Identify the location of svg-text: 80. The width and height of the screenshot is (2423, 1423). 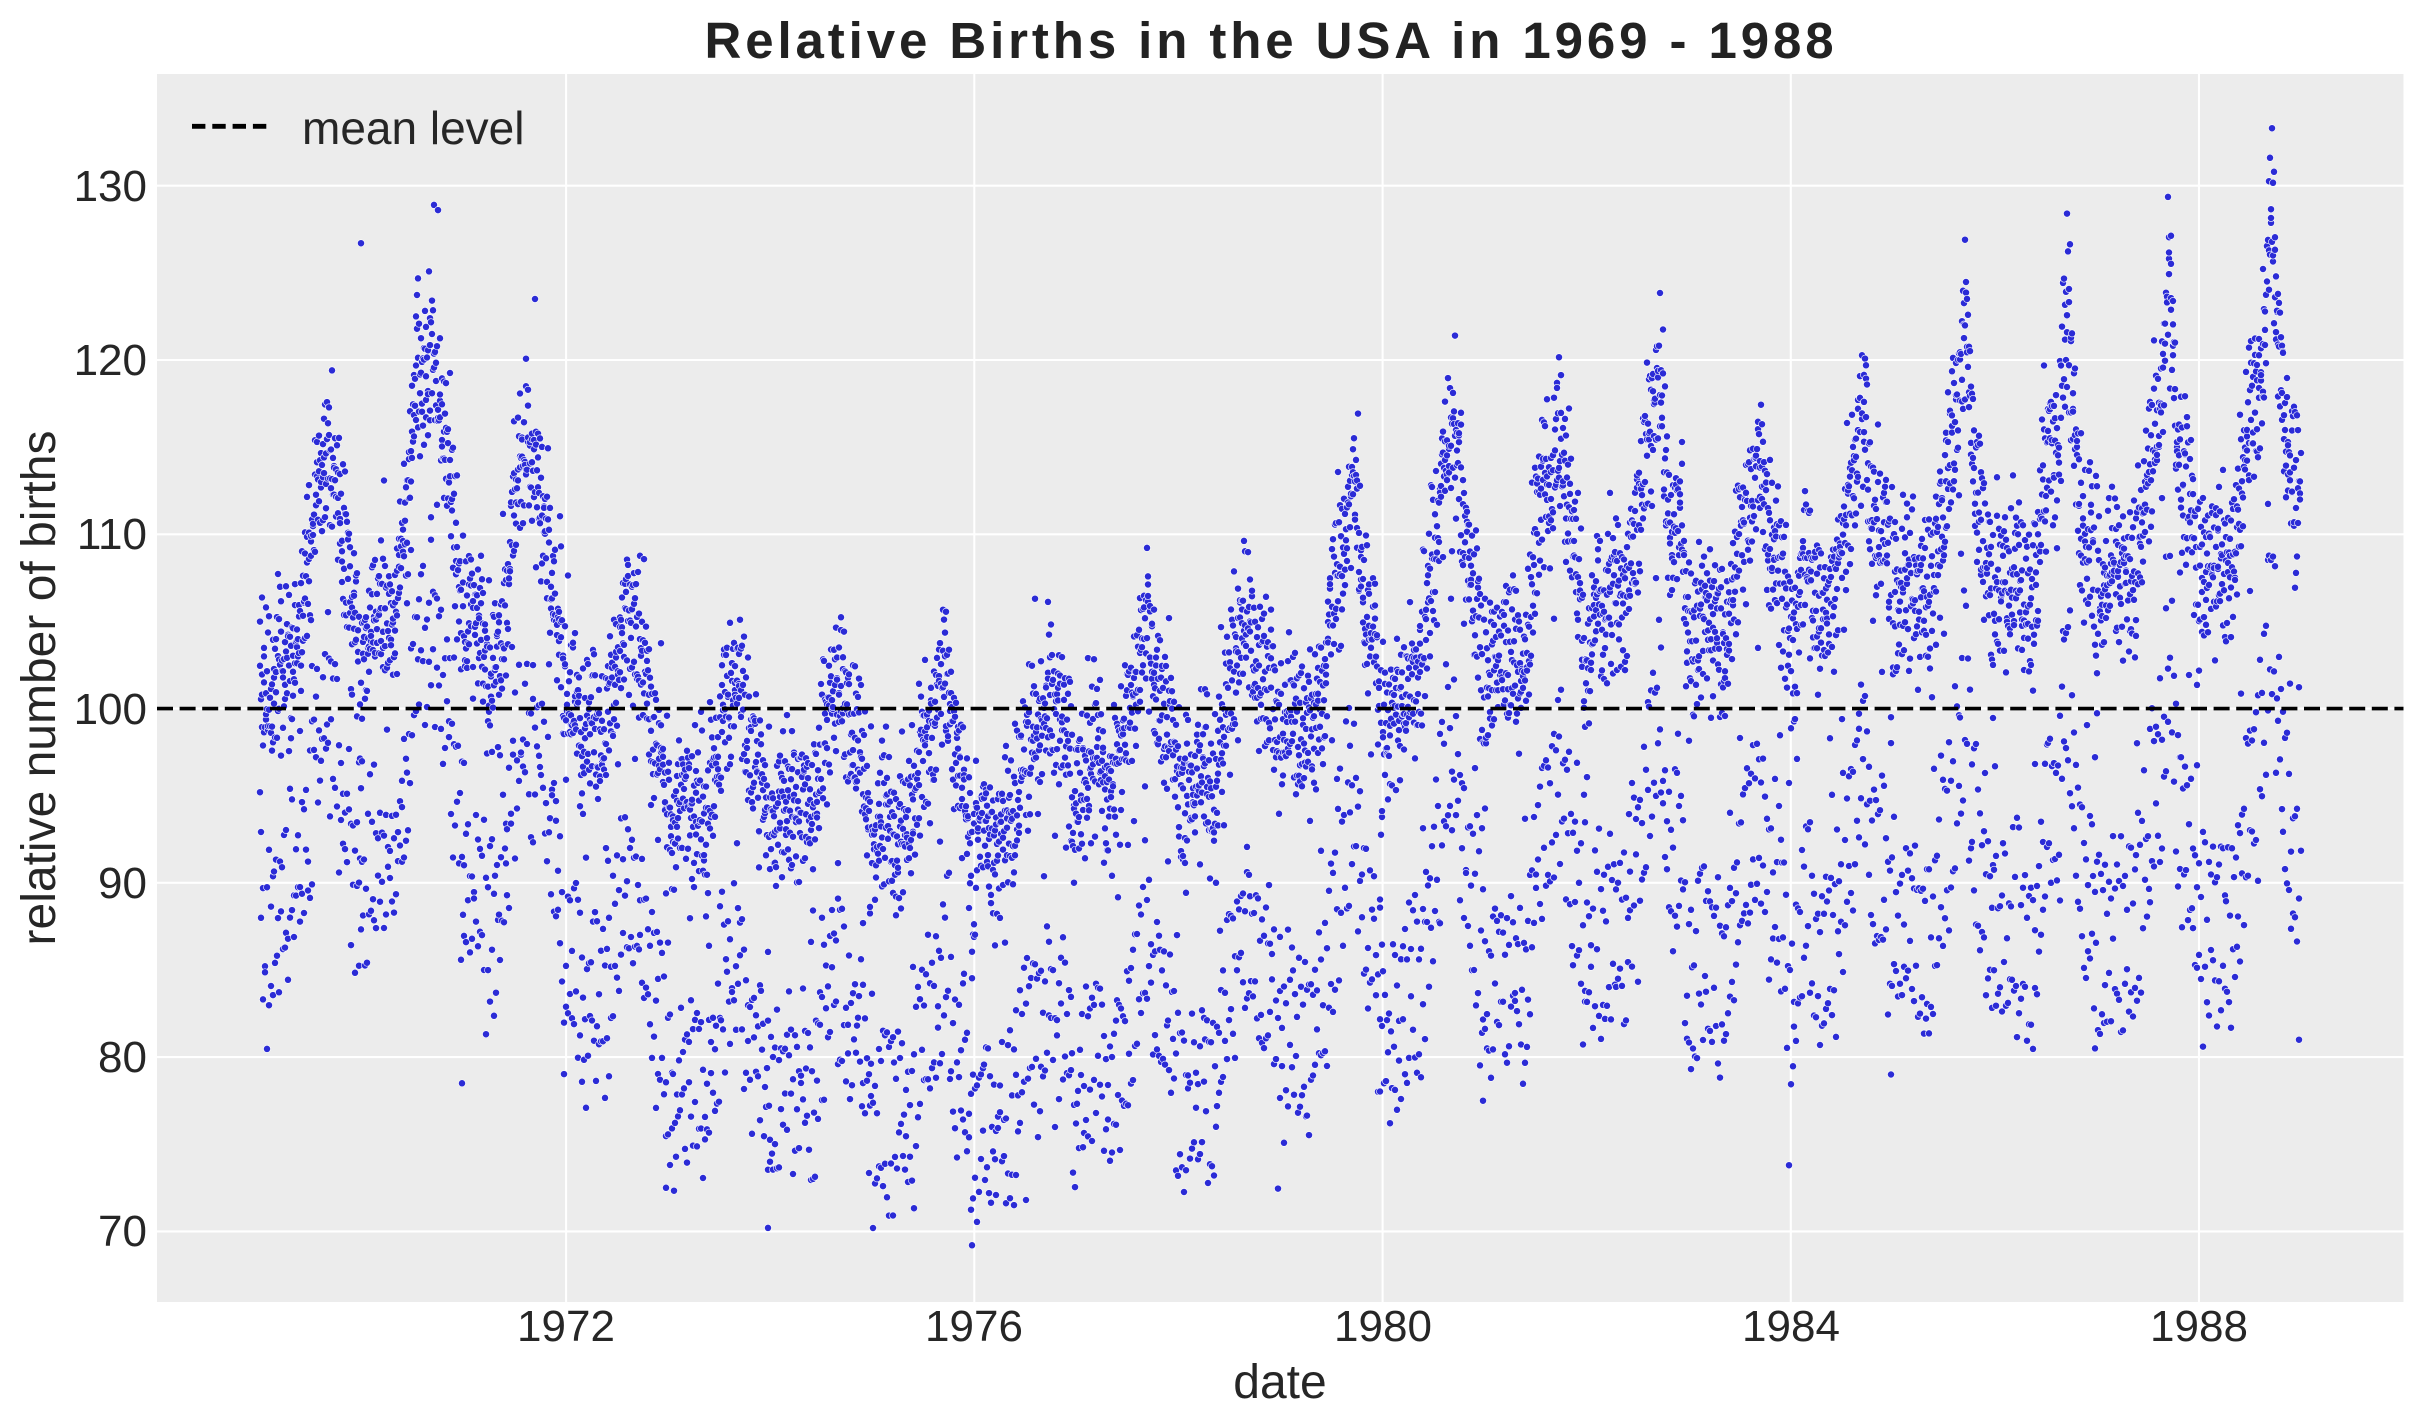
(122, 1057).